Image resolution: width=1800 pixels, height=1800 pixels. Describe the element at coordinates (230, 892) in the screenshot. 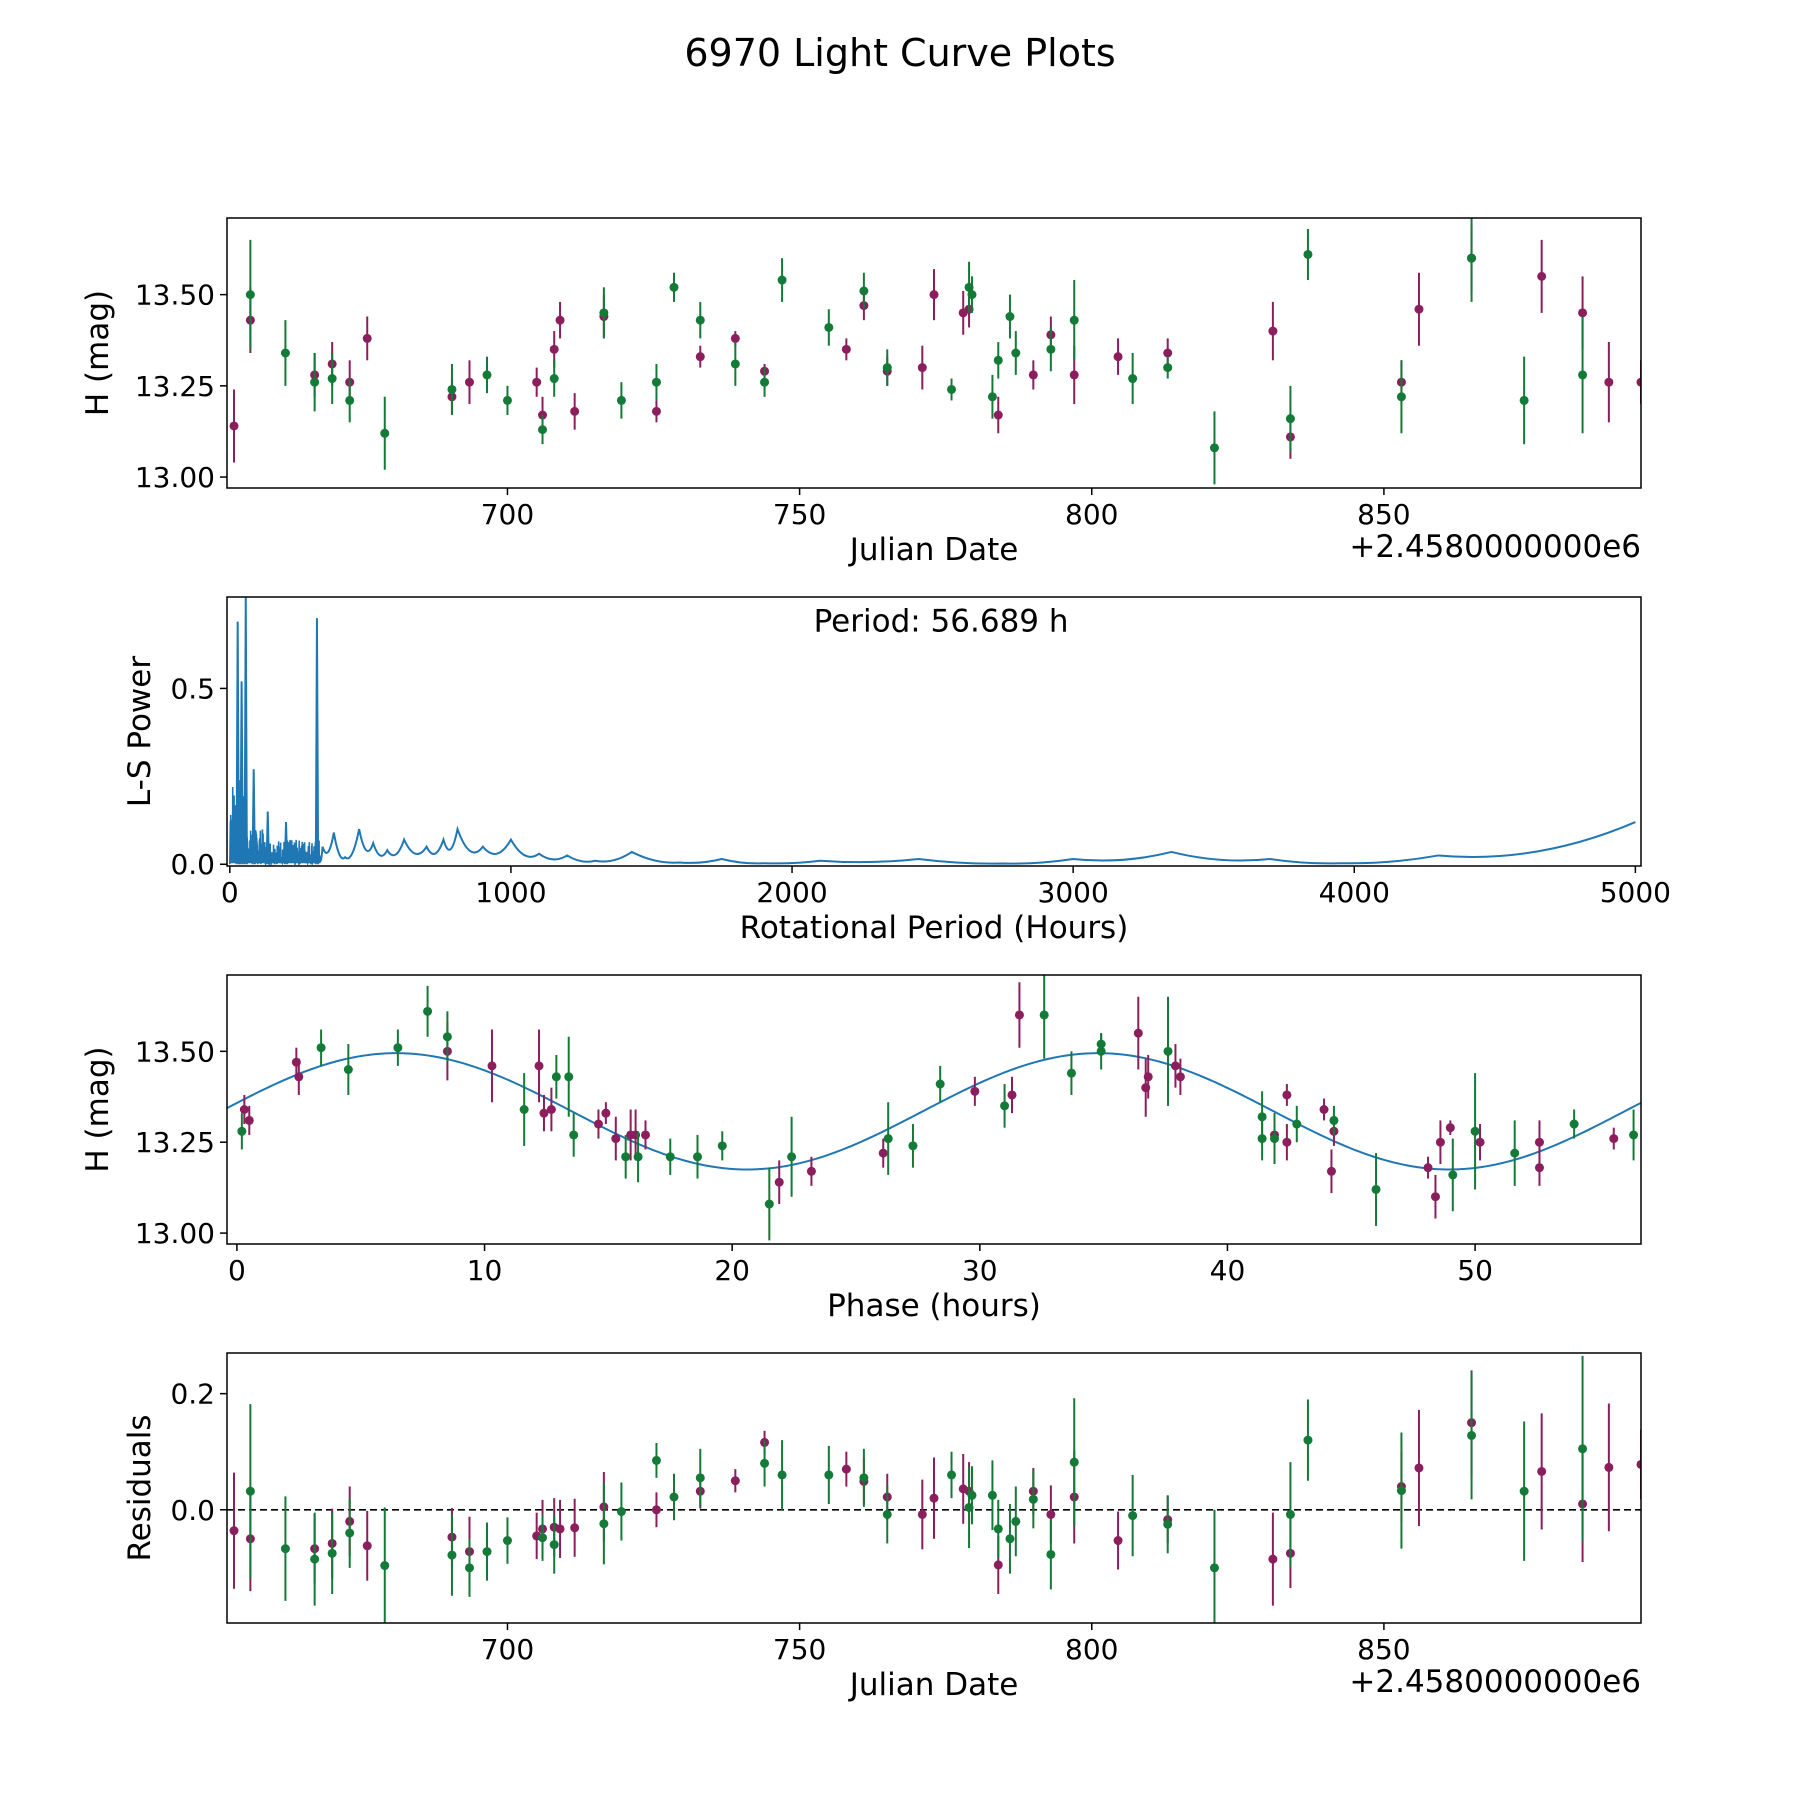

I see `x-tick-label: 0` at that location.